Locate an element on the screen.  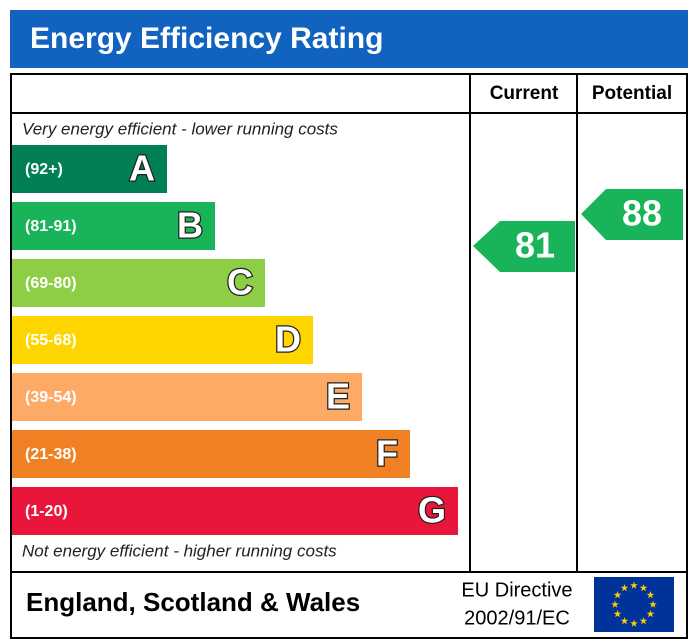
potential-arrow is located at coordinates (632, 214).